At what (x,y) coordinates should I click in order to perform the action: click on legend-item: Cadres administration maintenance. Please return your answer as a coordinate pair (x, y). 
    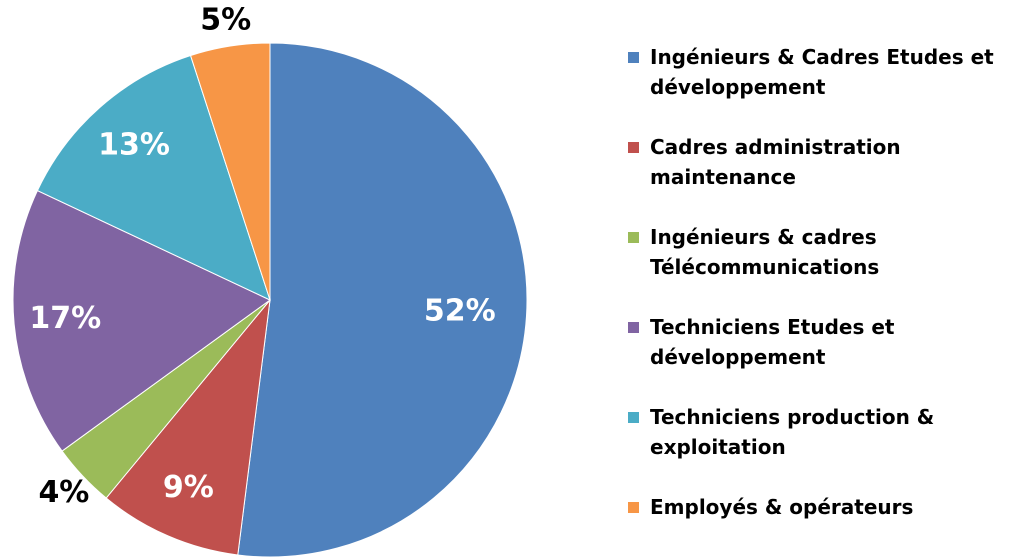
    Looking at the image, I should click on (820, 162).